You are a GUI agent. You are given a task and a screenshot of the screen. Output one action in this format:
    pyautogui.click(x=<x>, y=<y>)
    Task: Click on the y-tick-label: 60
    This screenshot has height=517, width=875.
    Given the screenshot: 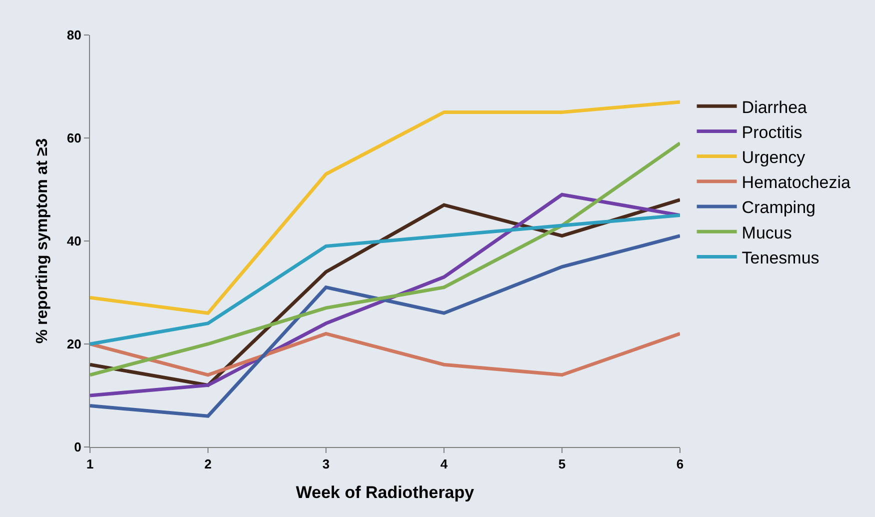 What is the action you would take?
    pyautogui.click(x=74, y=138)
    